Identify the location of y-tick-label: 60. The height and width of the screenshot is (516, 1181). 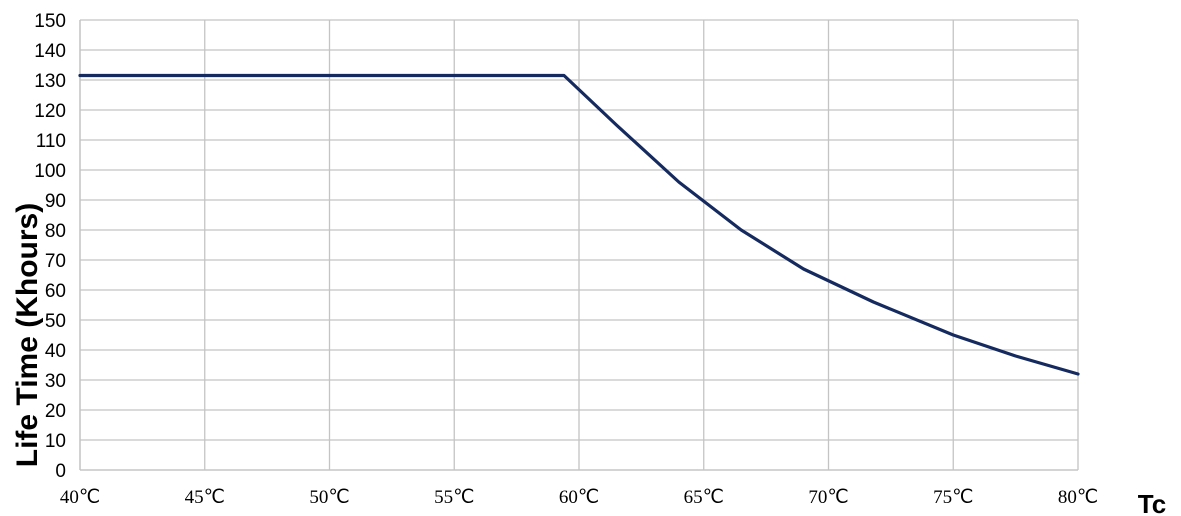
(55, 291).